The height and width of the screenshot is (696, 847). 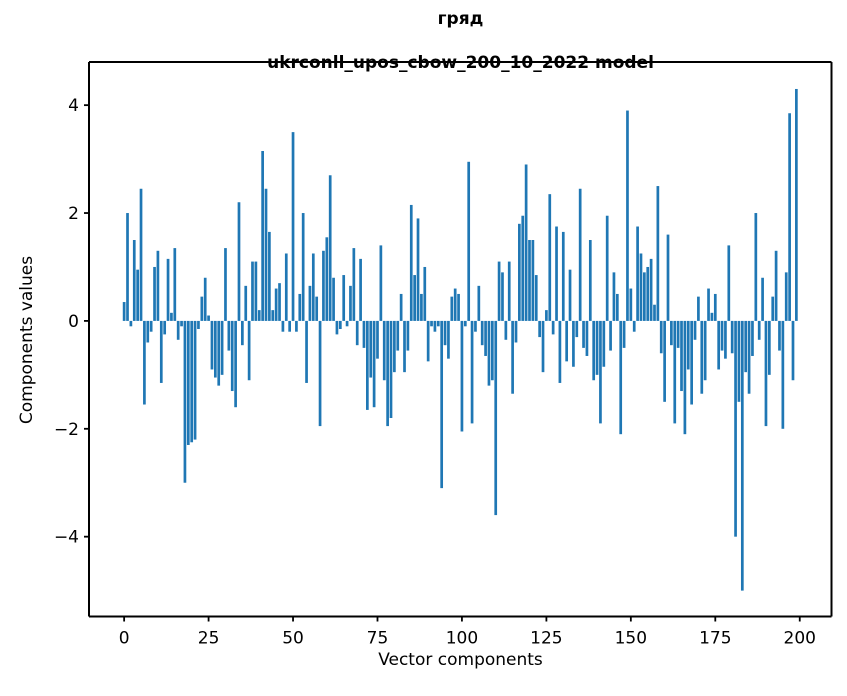 I want to click on chart-title-line1: гряд, so click(x=460, y=19).